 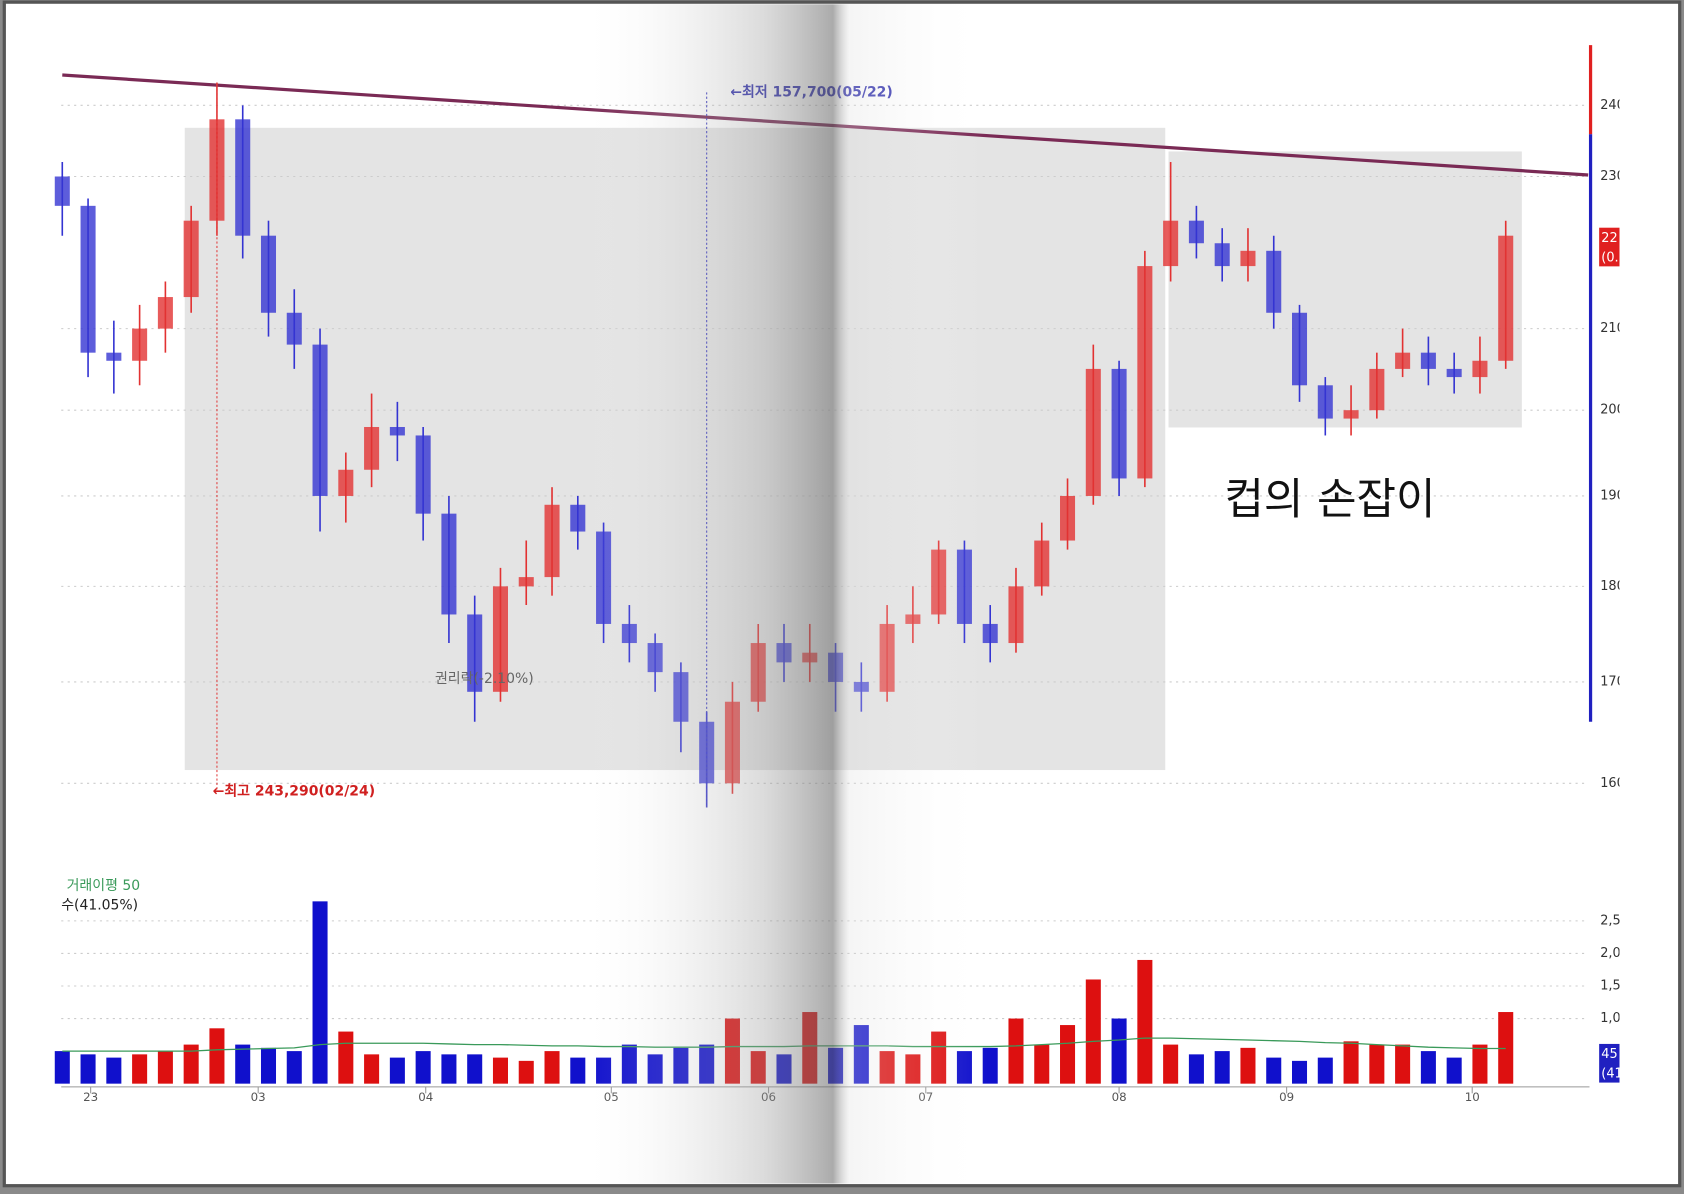 I want to click on volume-badge-text: (41, so click(x=1611, y=1073).